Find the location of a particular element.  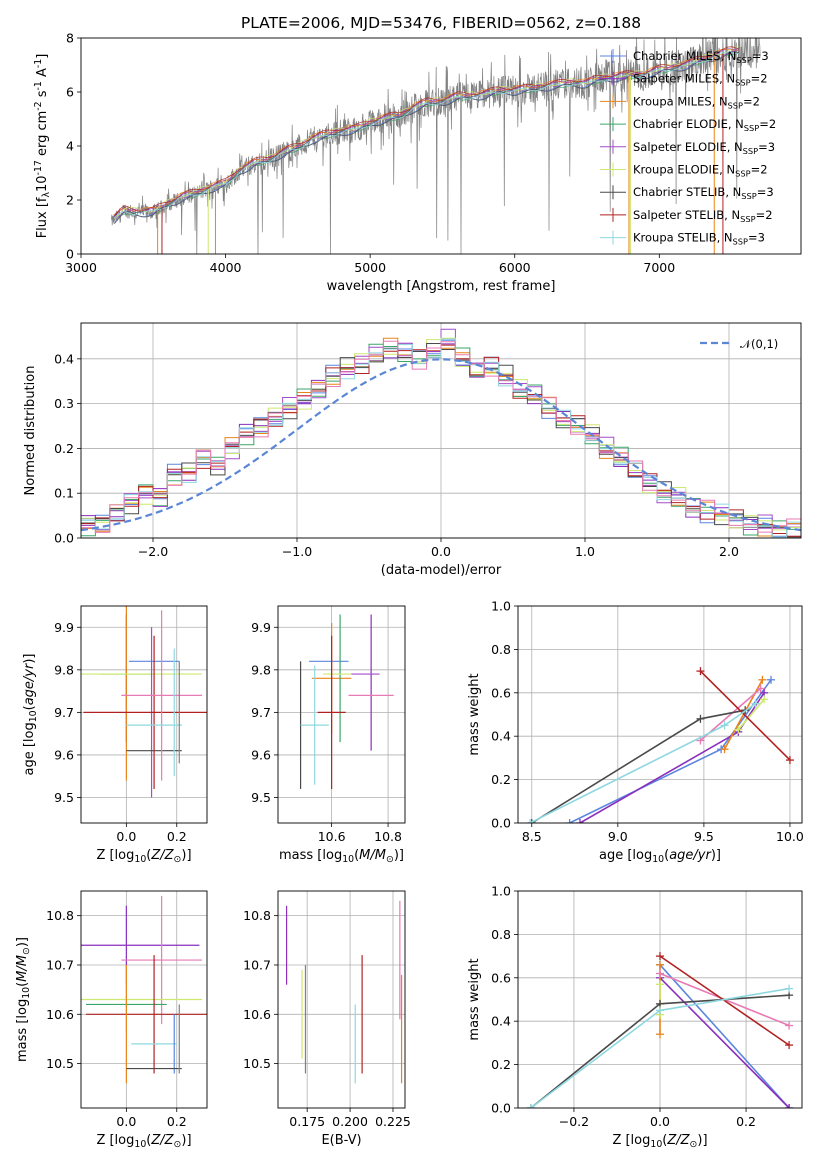

y-tick-label: 8 is located at coordinates (70, 38).